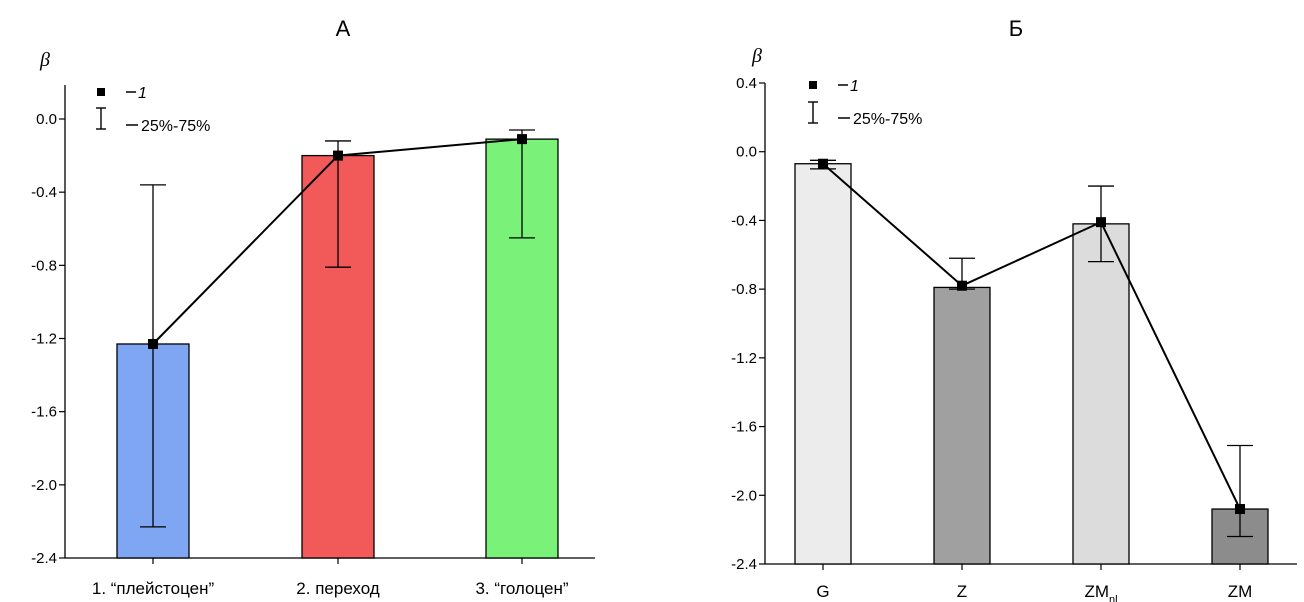 This screenshot has height=602, width=1304. Describe the element at coordinates (887, 119) in the screenshot. I see `panel-b-legend-error-label: 25%-75%` at that location.